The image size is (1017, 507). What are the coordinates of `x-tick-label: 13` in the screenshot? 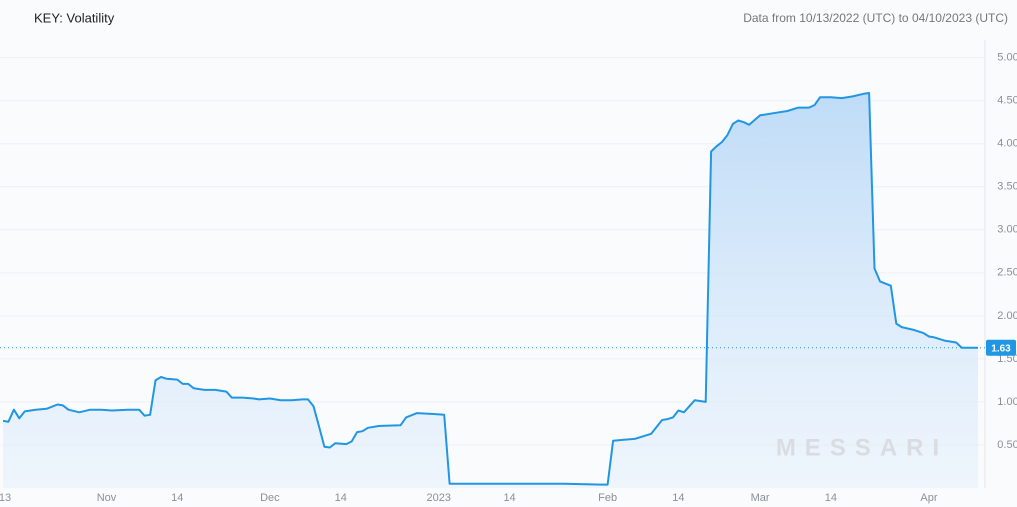 It's located at (5, 498).